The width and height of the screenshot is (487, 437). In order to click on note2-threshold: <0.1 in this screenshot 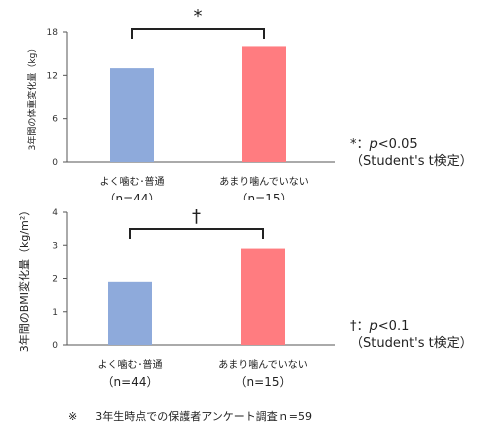, I will do `click(393, 326)`.